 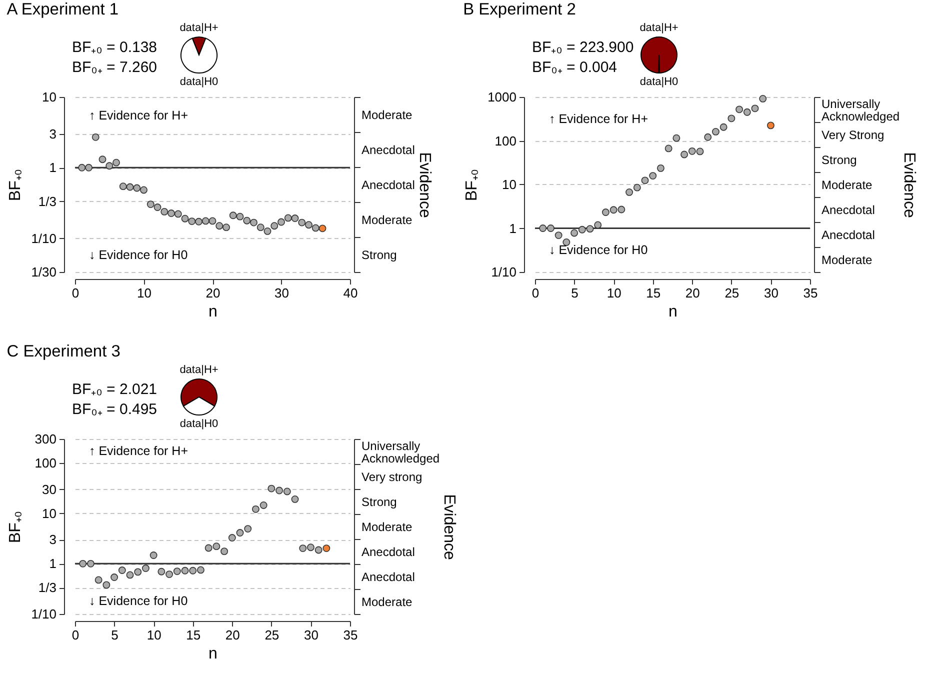 I want to click on x-tick-label: 25, so click(x=732, y=293).